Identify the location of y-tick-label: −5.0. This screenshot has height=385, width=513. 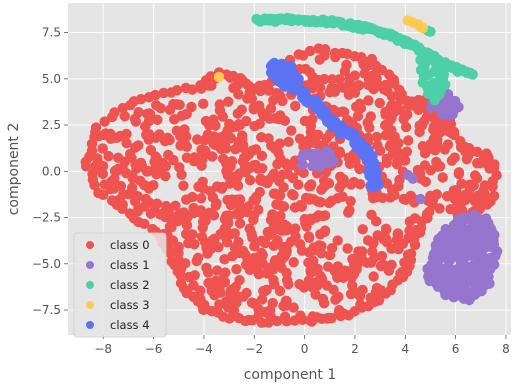
(46, 264).